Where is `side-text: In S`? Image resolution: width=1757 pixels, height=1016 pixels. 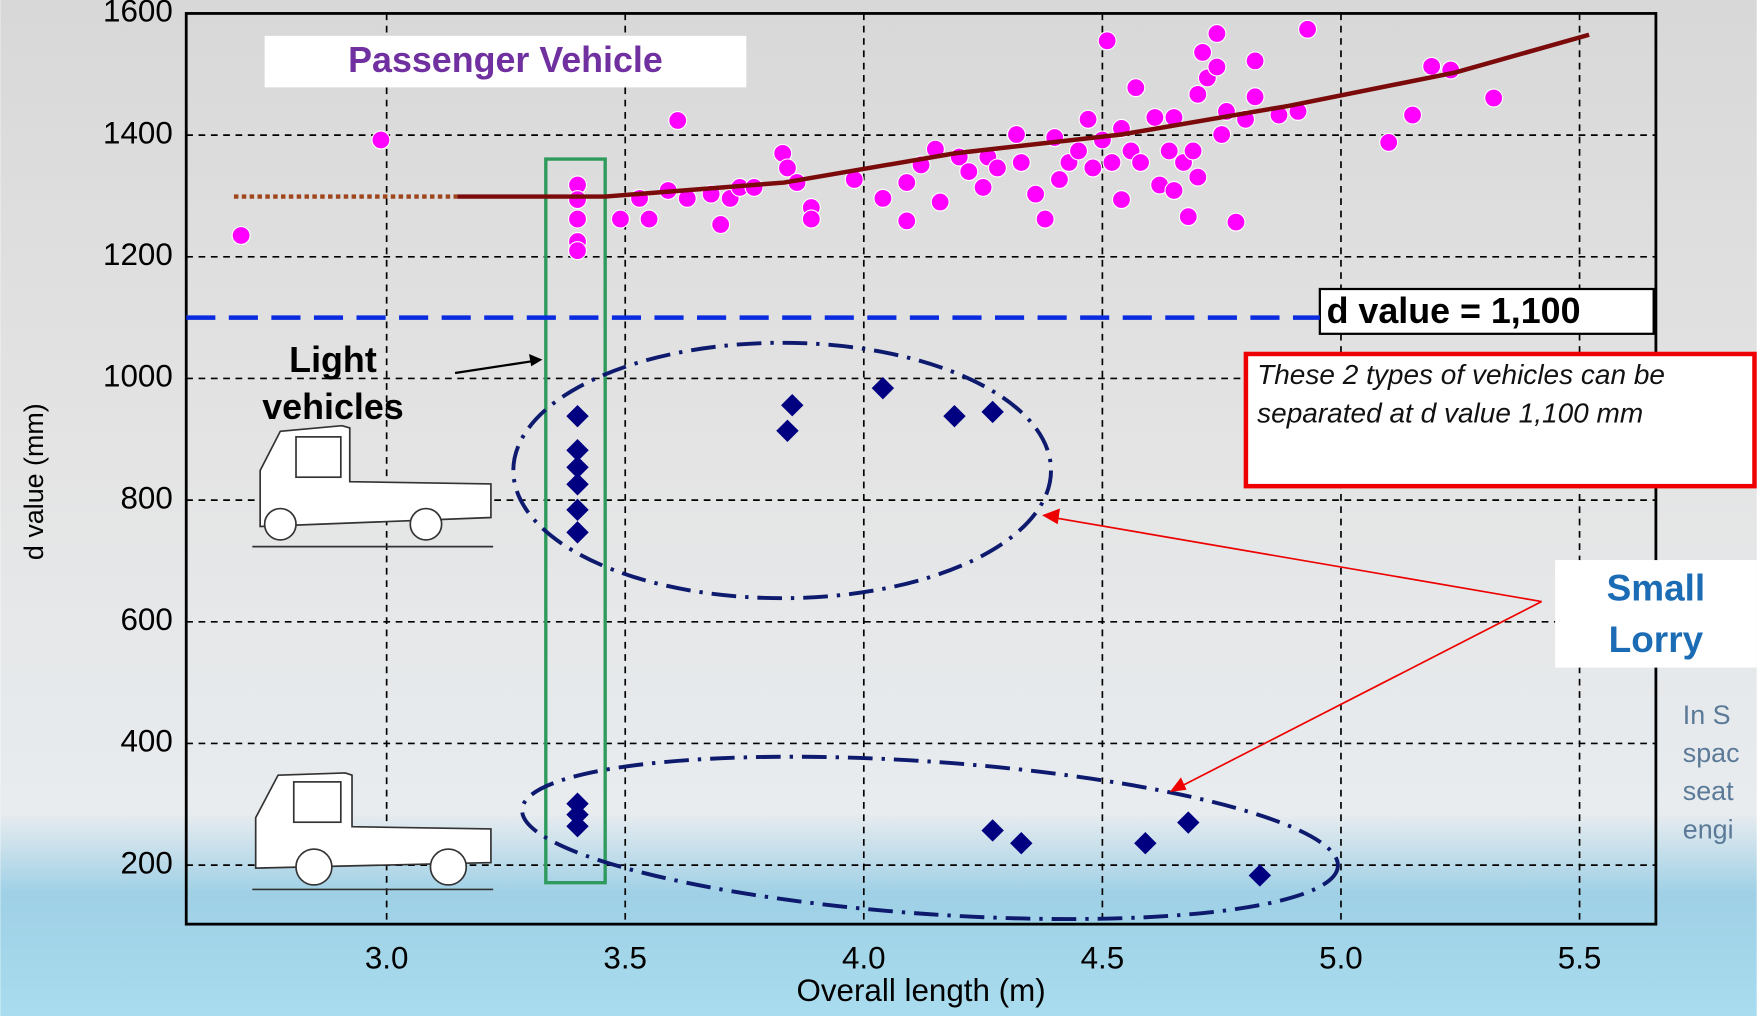 side-text: In S is located at coordinates (1707, 715).